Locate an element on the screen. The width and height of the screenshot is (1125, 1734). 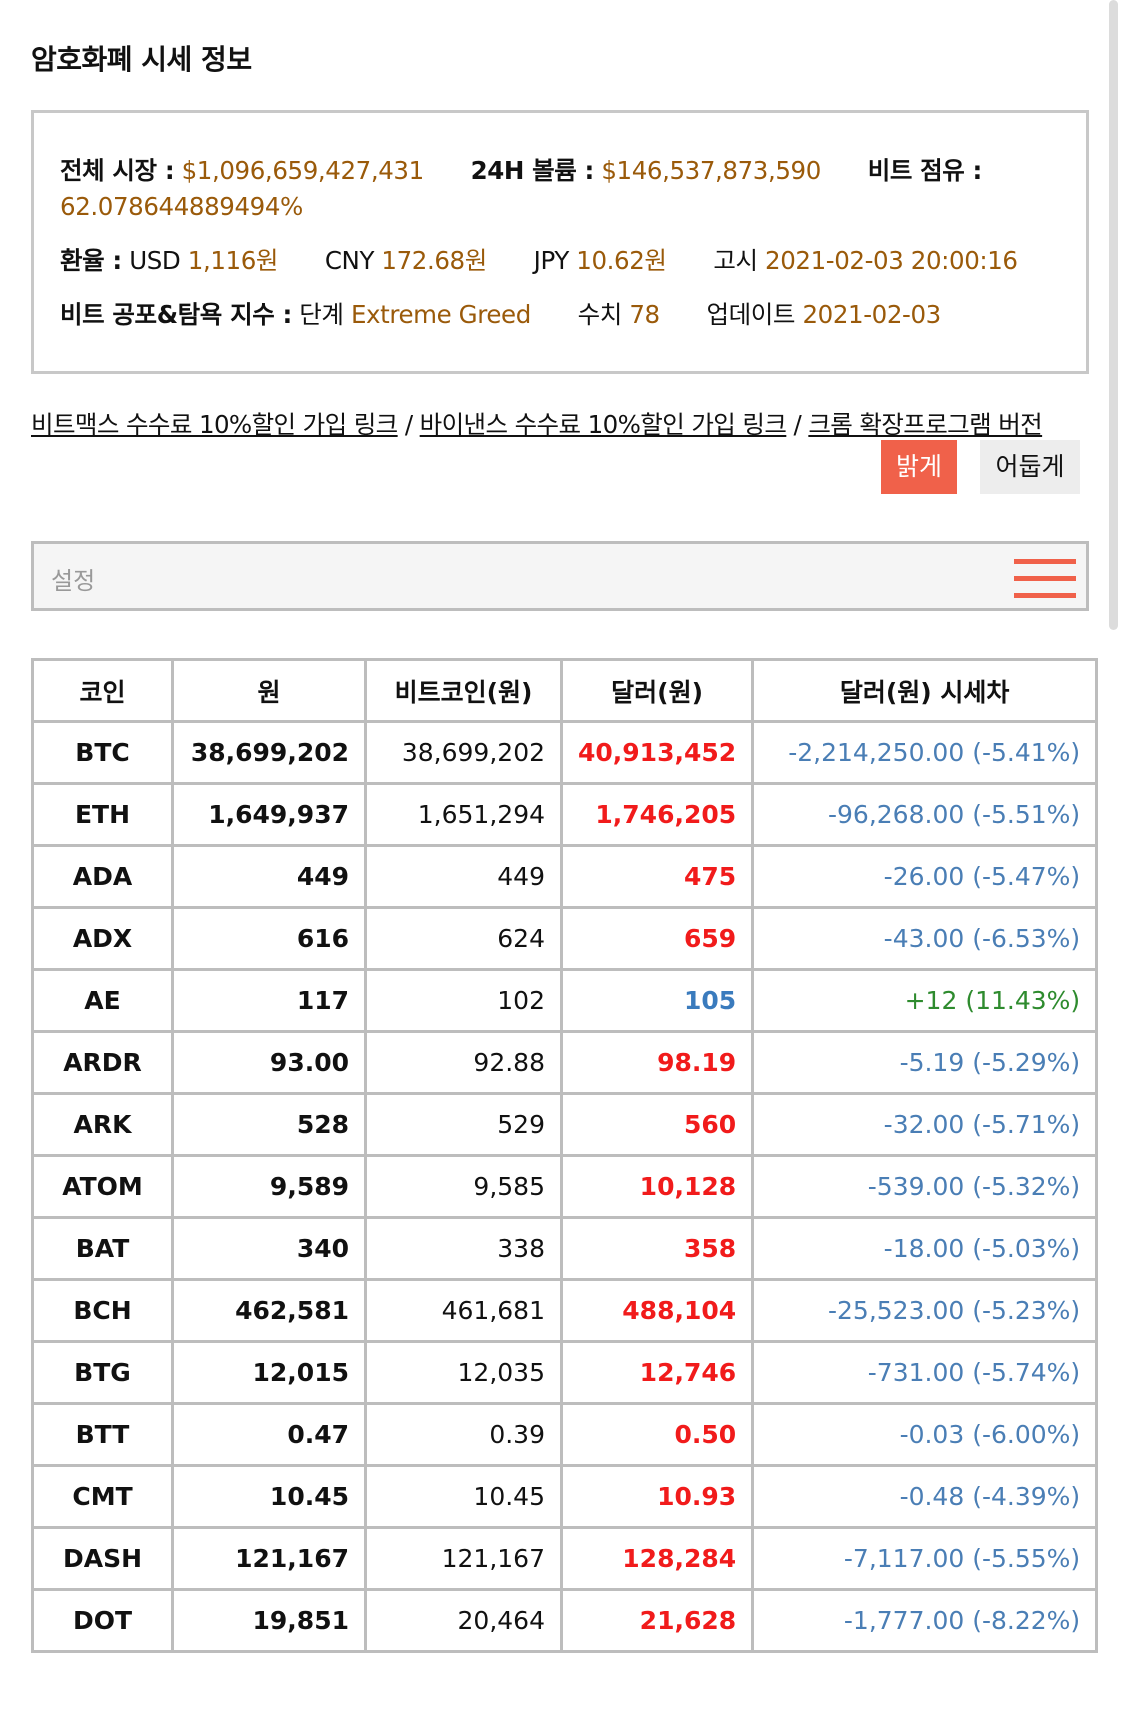
price-diff-cell: -43.00 (-6.53%) is located at coordinates (925, 938).